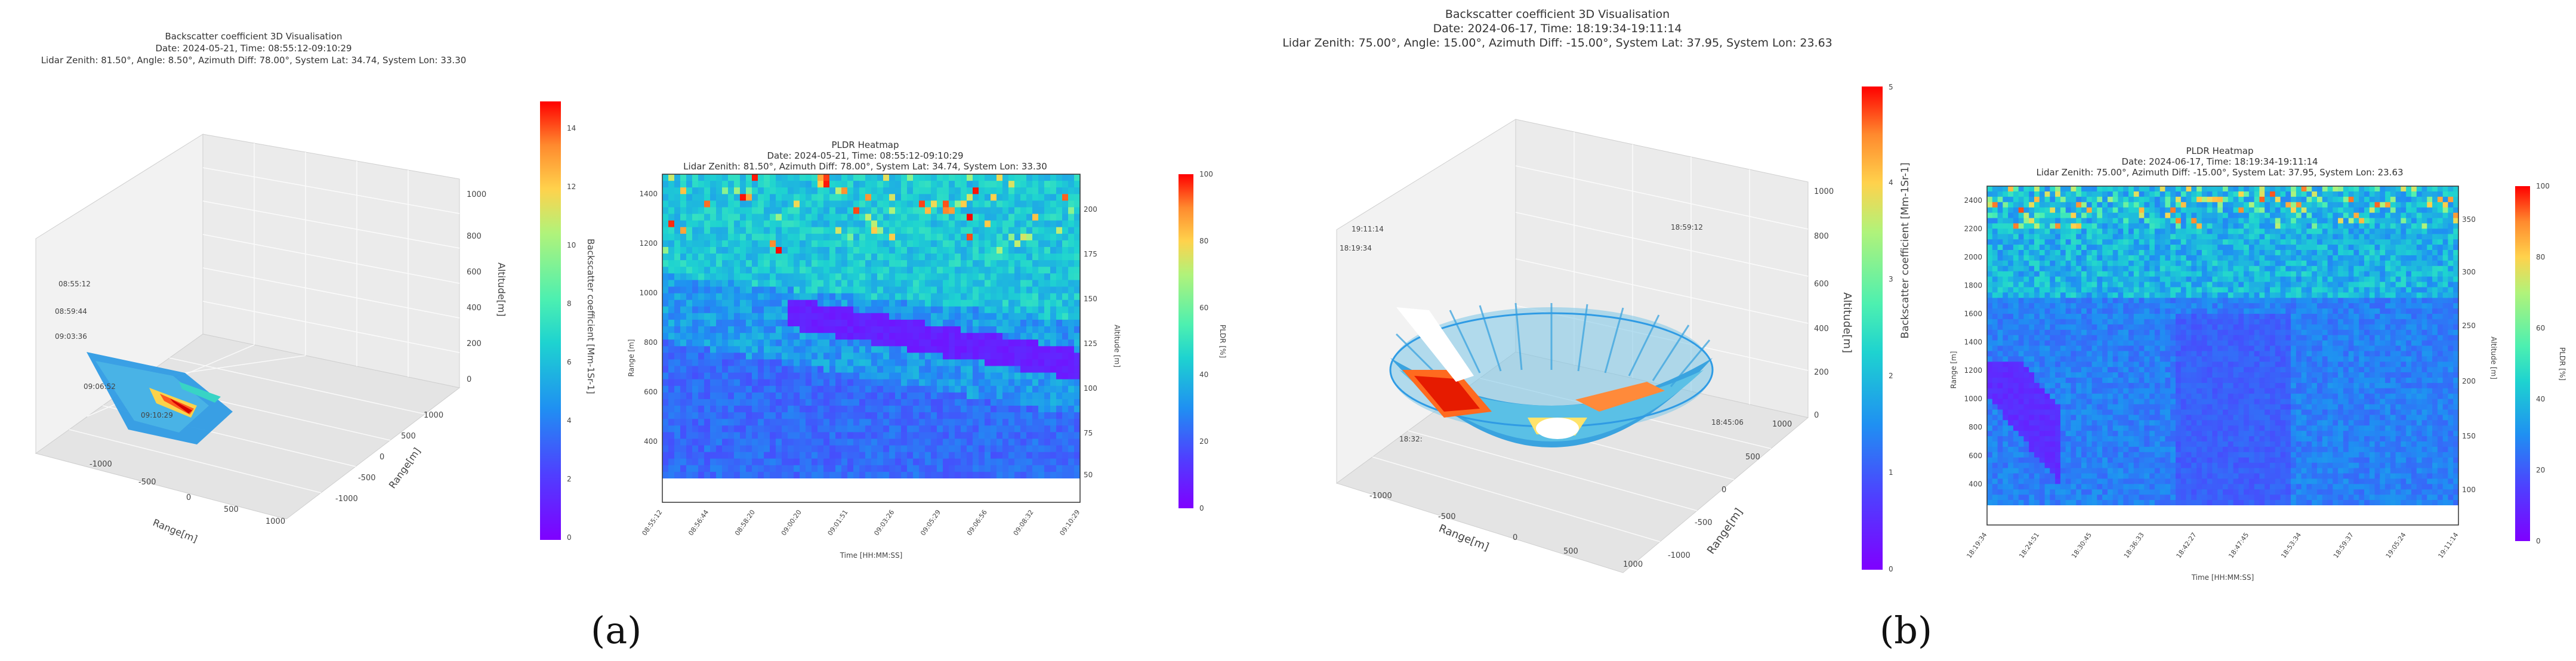  What do you see at coordinates (571, 333) in the screenshot?
I see `chart-a-3d-colorbar-ticks: 0 2 4 6 8 10 12 14` at bounding box center [571, 333].